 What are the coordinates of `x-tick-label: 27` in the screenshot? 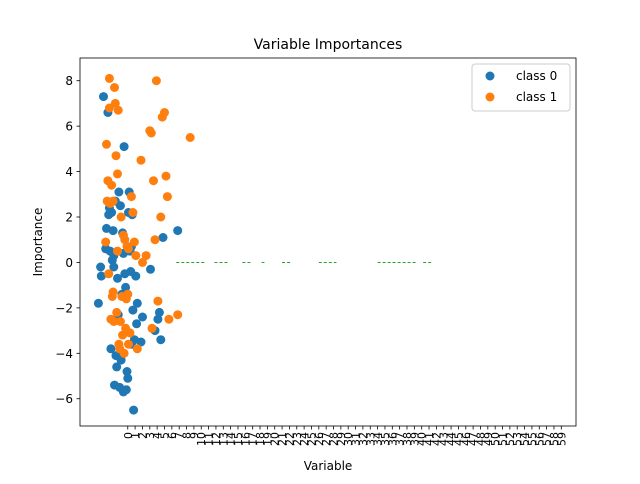 It's located at (326, 439).